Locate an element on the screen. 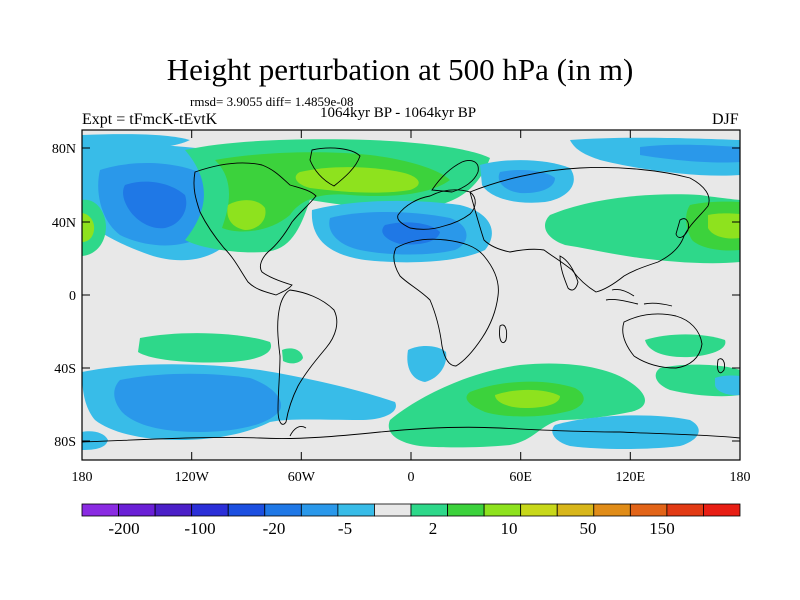 The height and width of the screenshot is (600, 800). stats-text: rmsd= 3.9055 diff= 1.4859e-08 is located at coordinates (272, 101).